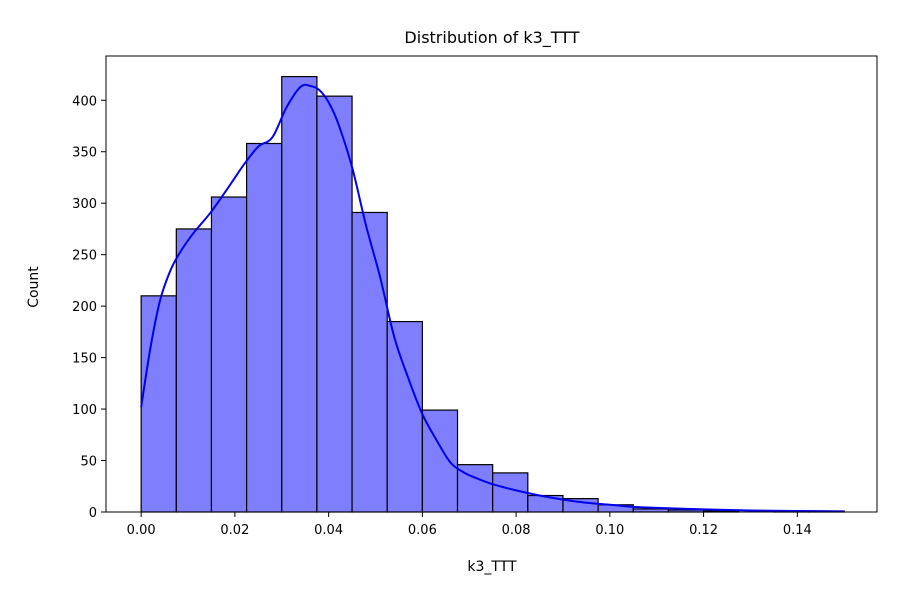 Image resolution: width=900 pixels, height=600 pixels. Describe the element at coordinates (797, 530) in the screenshot. I see `x-tick-label: 0.14` at that location.